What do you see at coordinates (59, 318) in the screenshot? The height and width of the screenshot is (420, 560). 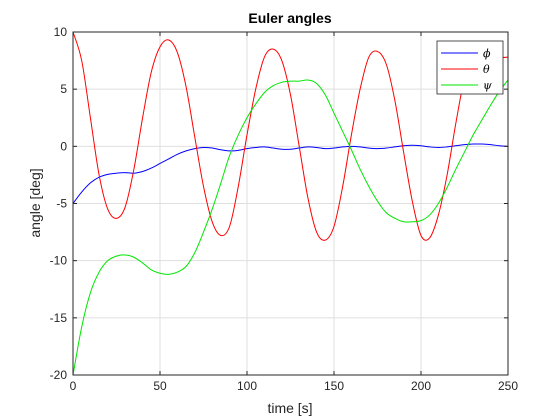 I see `y-tick-label: -15` at bounding box center [59, 318].